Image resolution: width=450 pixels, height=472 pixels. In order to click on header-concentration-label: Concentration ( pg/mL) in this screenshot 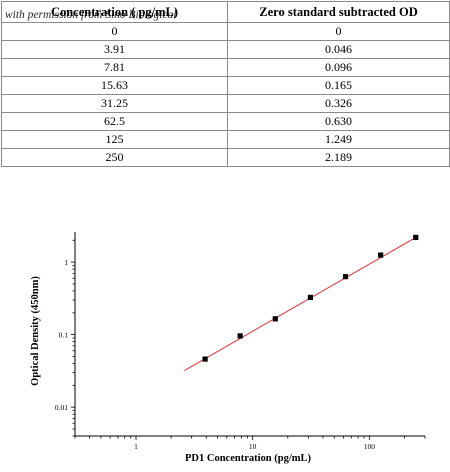, I will do `click(114, 12)`.